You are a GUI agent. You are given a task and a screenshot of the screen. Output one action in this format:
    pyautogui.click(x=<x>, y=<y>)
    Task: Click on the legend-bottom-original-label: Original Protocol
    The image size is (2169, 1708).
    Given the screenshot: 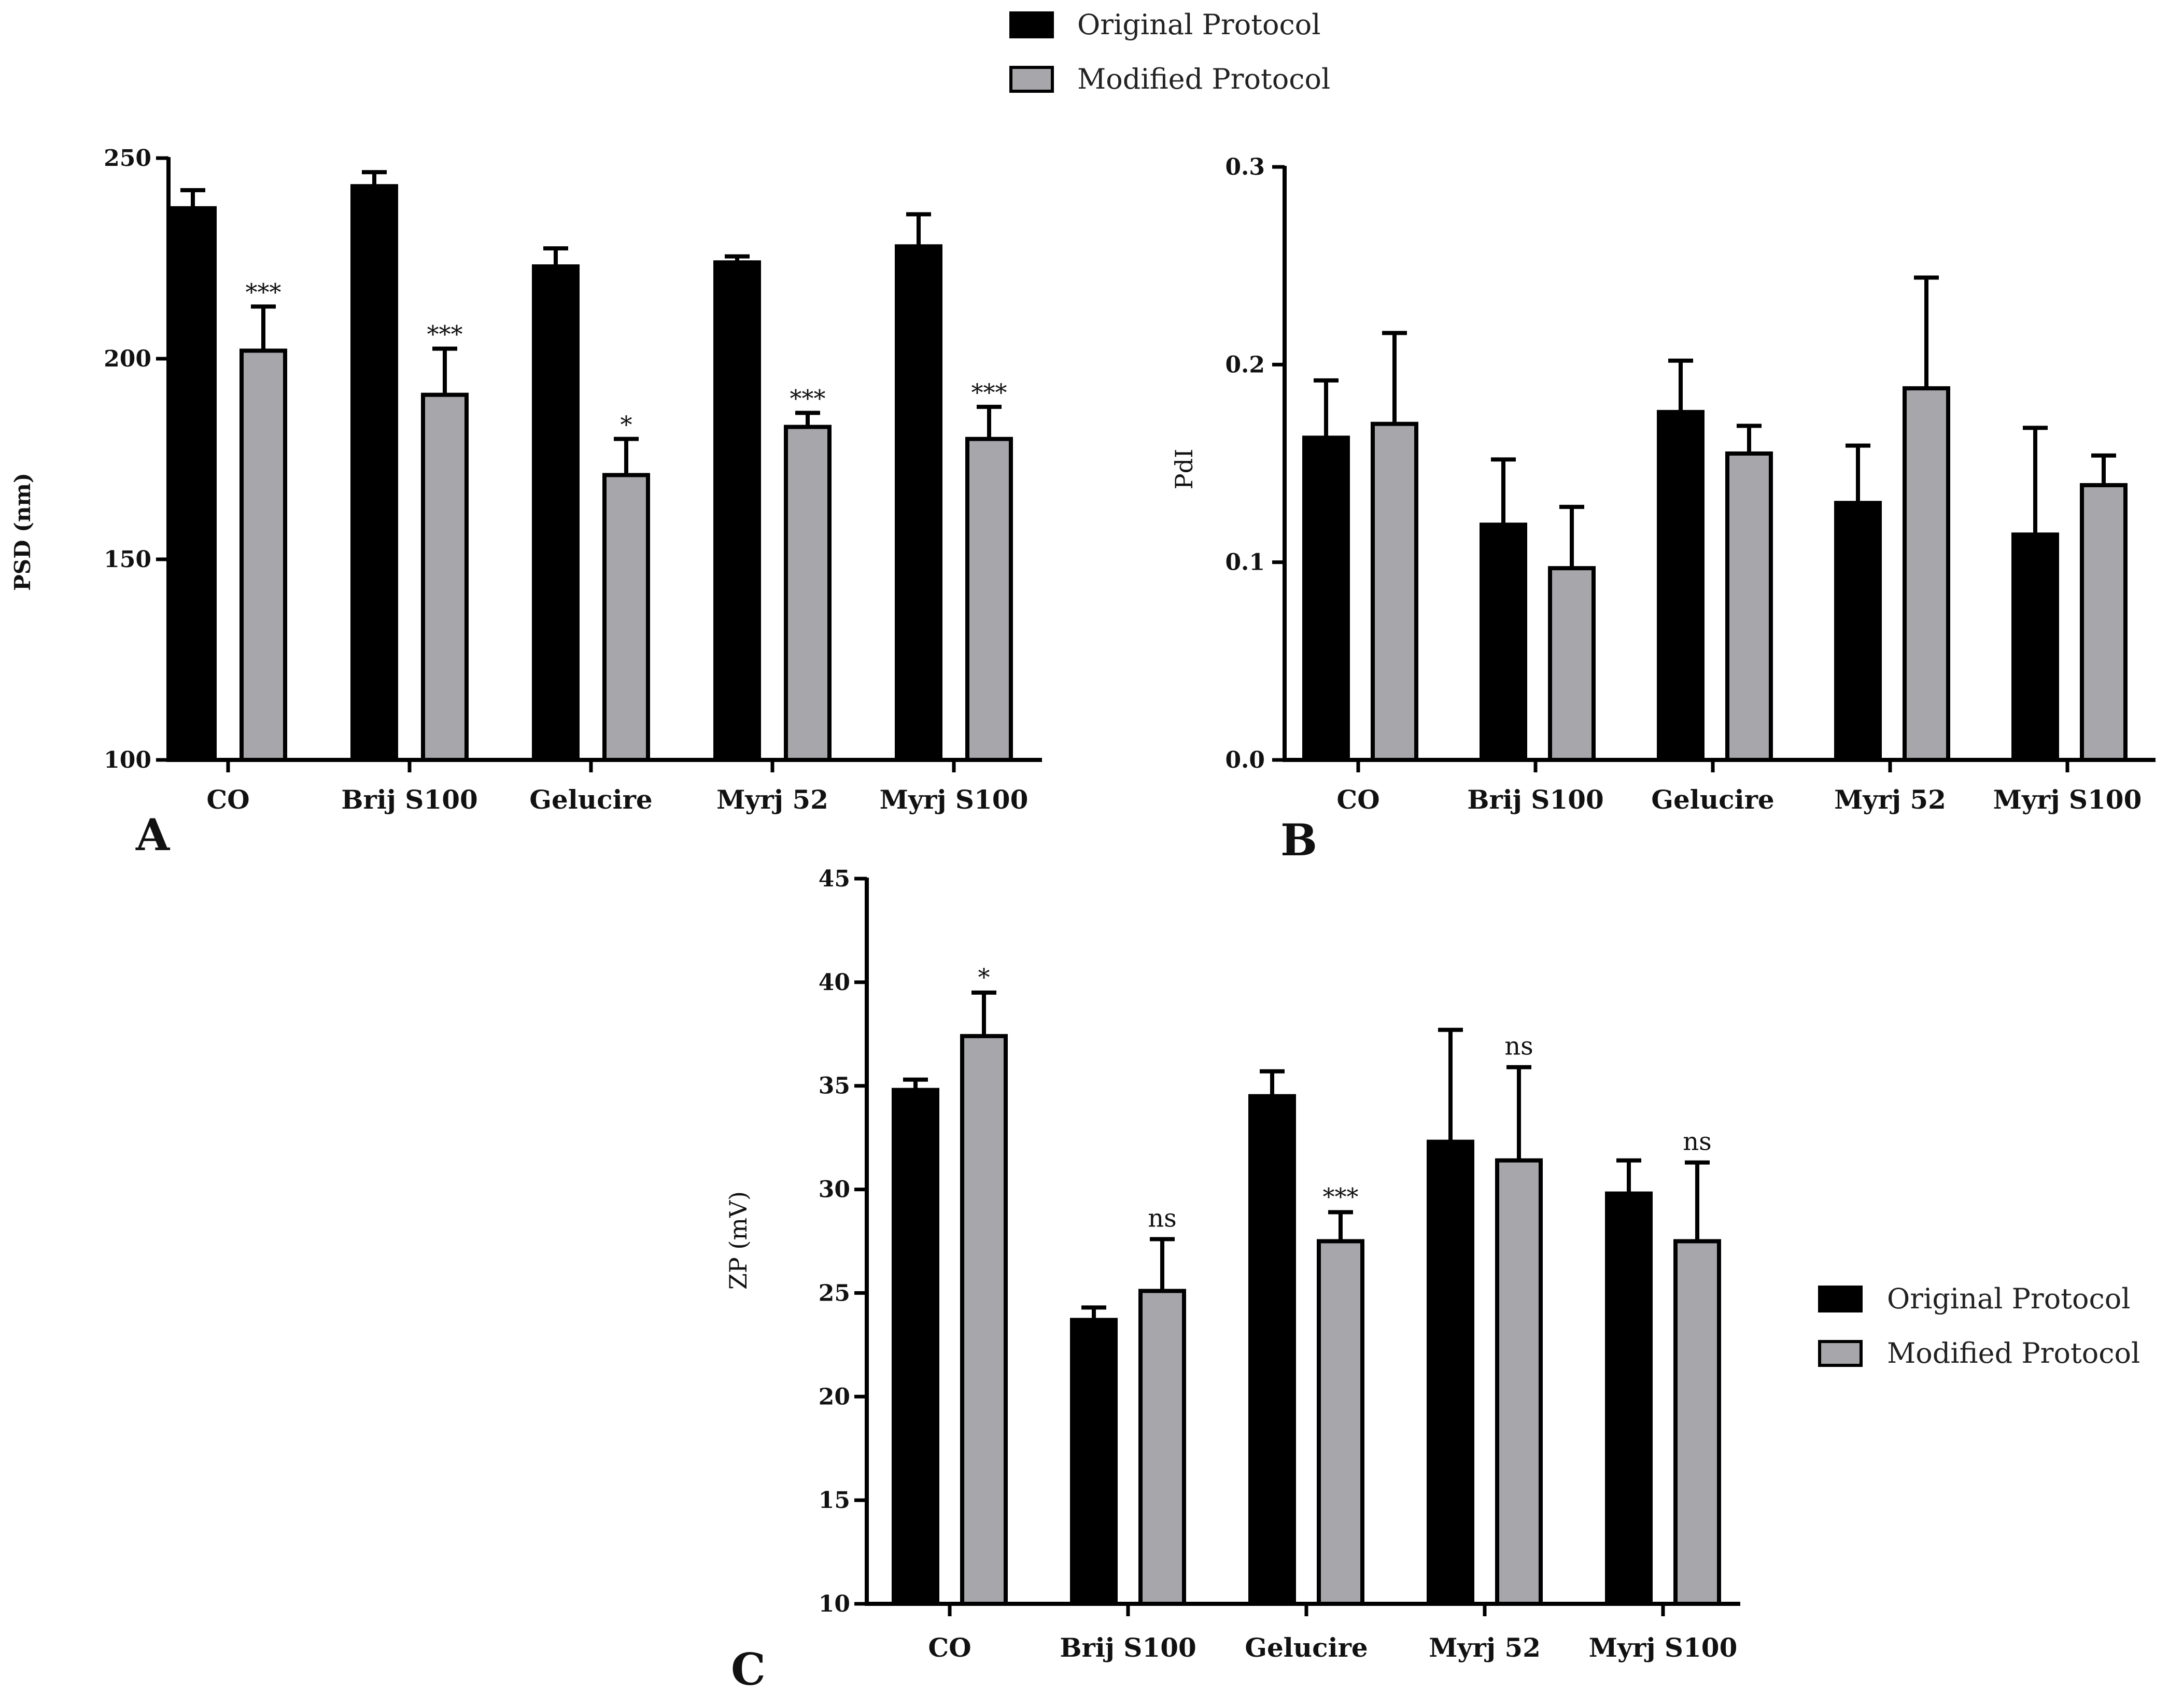 What is the action you would take?
    pyautogui.click(x=2009, y=1298)
    